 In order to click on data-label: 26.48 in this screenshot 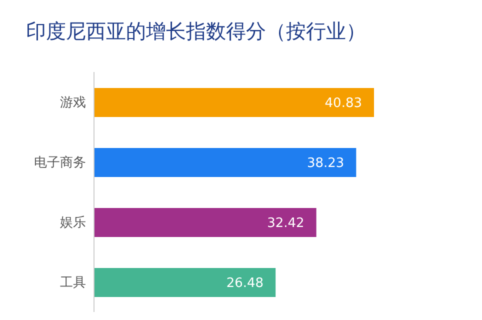, I will do `click(245, 284)`.